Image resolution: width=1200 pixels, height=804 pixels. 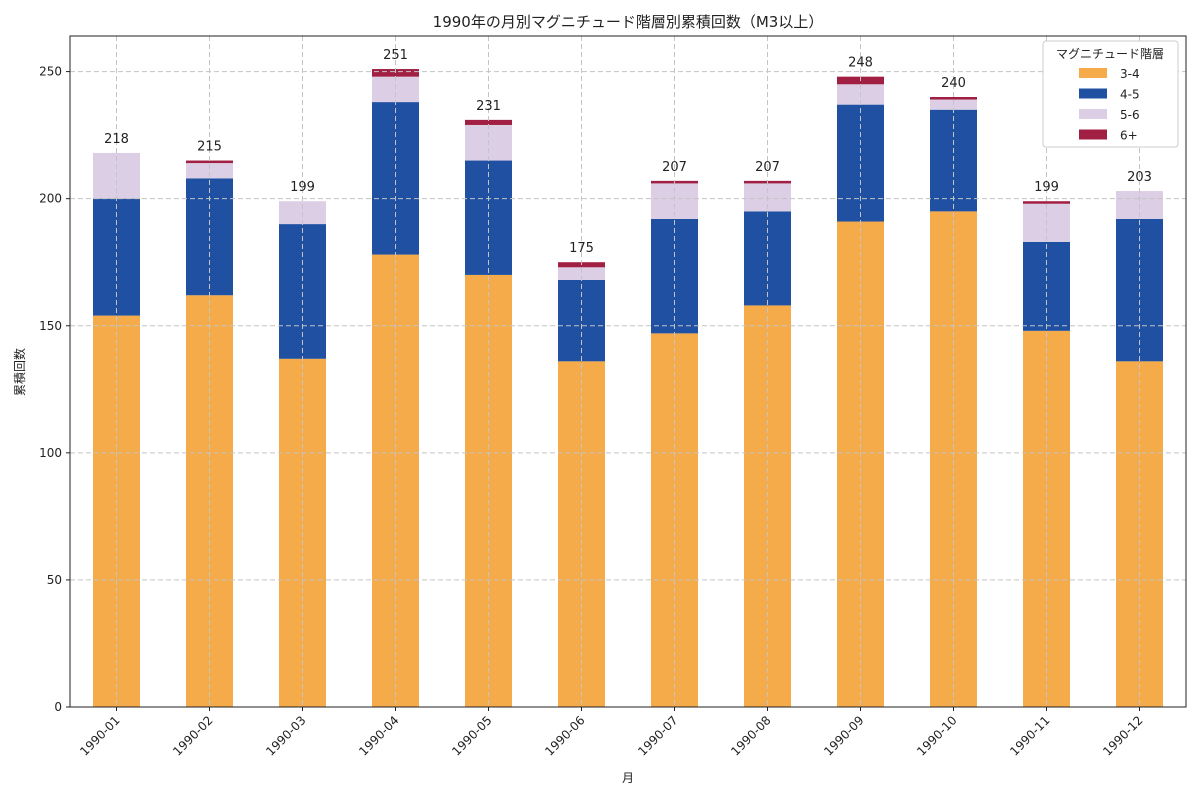 What do you see at coordinates (19, 372) in the screenshot?
I see `y-axis-label: 累積回数` at bounding box center [19, 372].